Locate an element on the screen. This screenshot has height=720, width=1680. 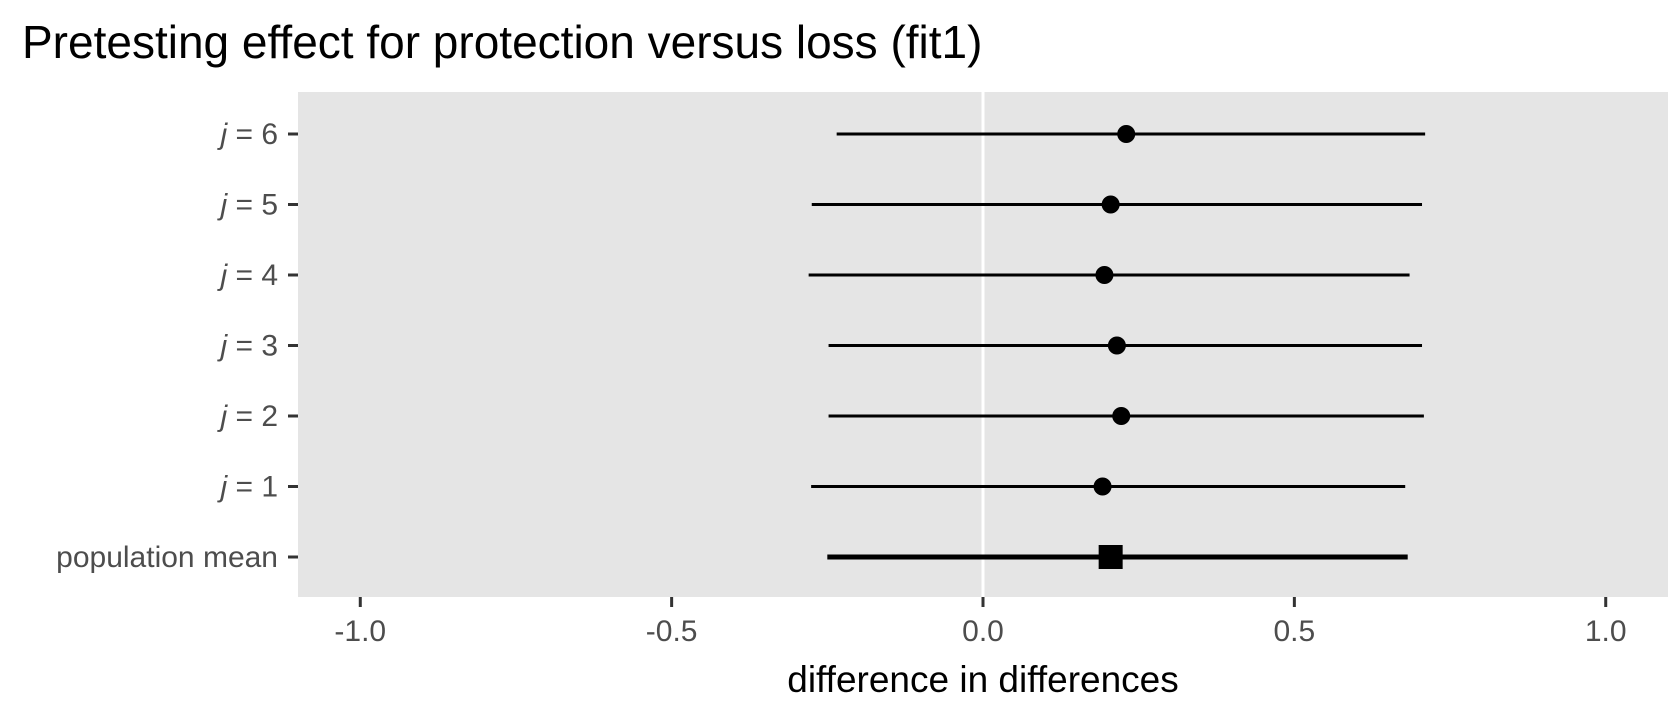
y-tick-label: j = 1 is located at coordinates (247, 487).